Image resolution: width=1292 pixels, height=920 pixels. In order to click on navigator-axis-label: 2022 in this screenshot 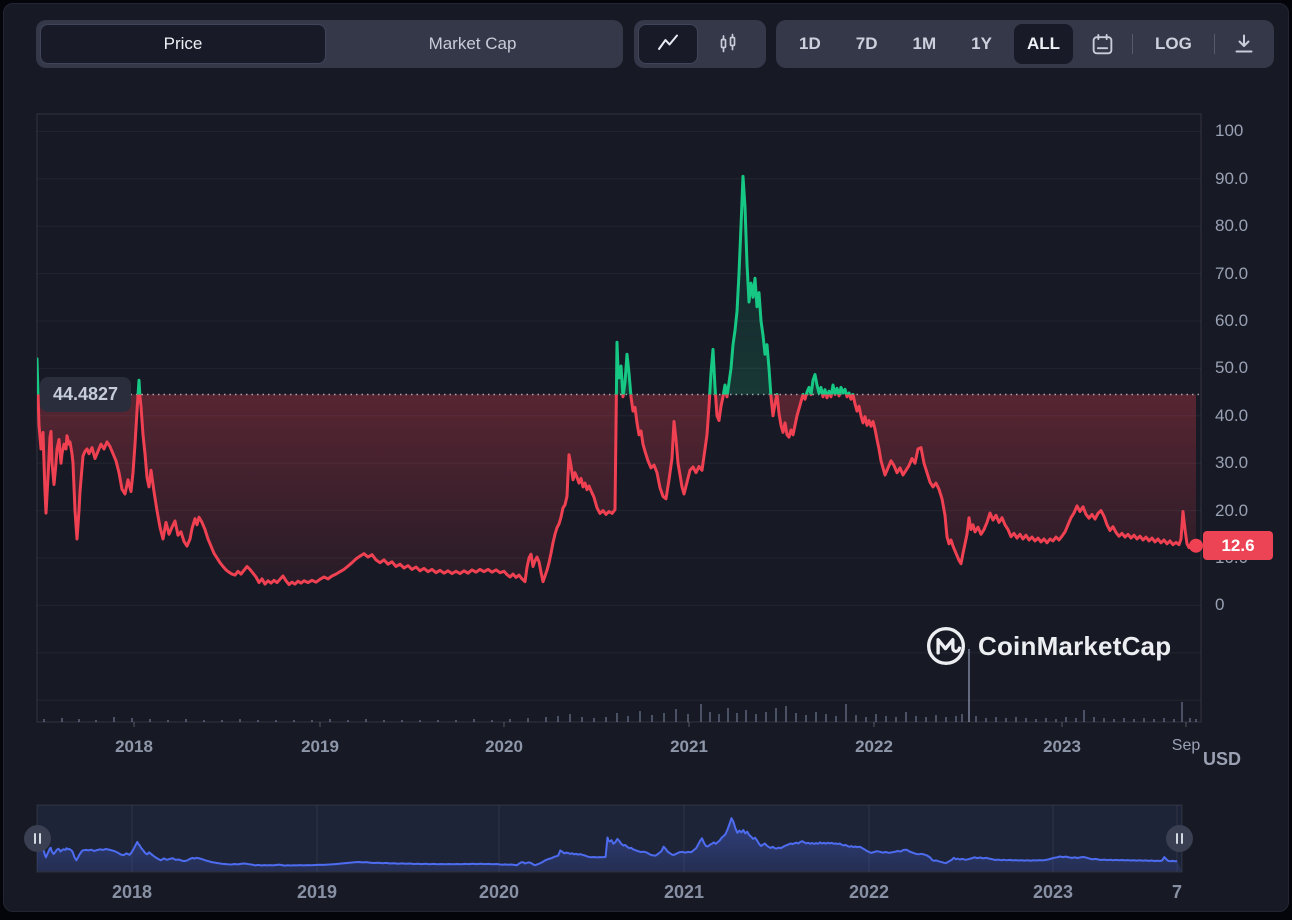, I will do `click(869, 892)`.